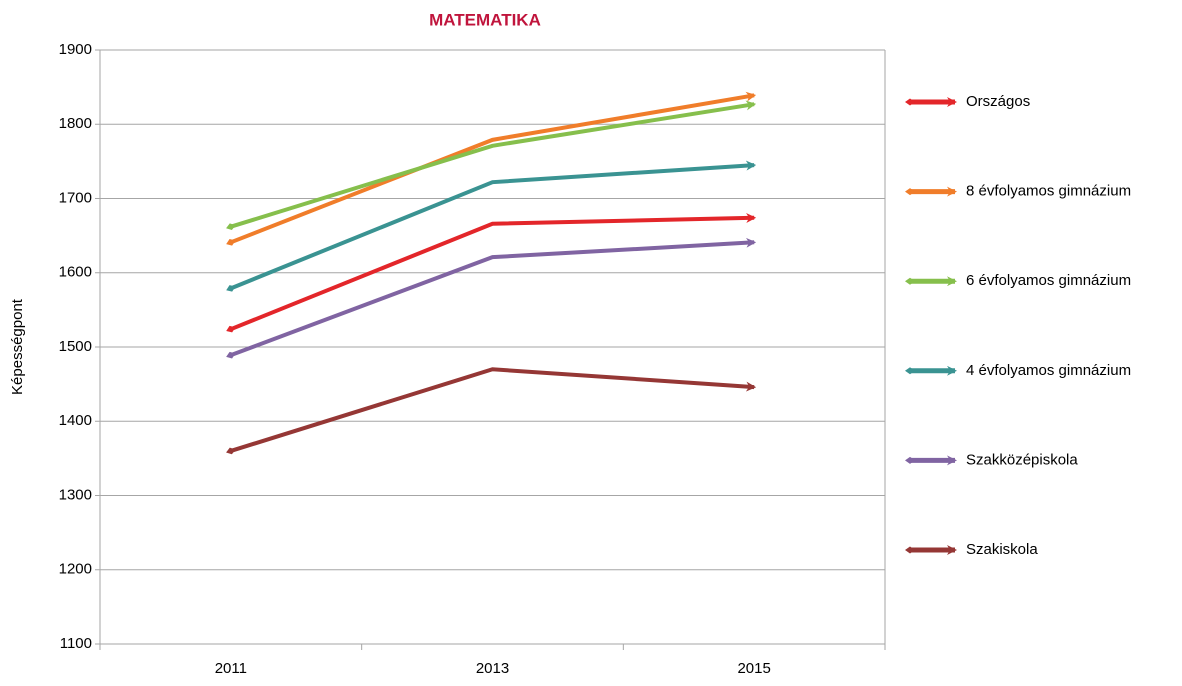 This screenshot has width=1182, height=686. I want to click on x-tick-label: 2015, so click(753, 668).